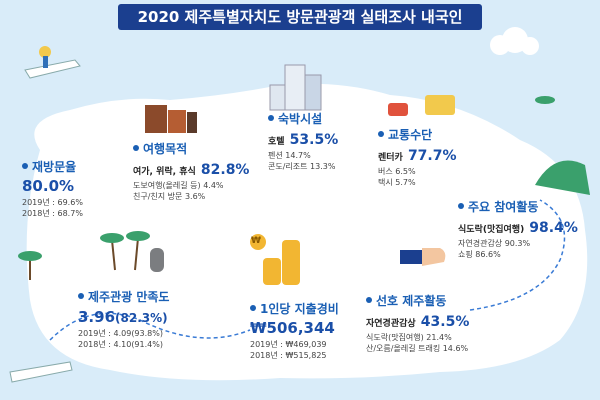  Describe the element at coordinates (295, 87) in the screenshot. I see `hotel-icon` at that location.